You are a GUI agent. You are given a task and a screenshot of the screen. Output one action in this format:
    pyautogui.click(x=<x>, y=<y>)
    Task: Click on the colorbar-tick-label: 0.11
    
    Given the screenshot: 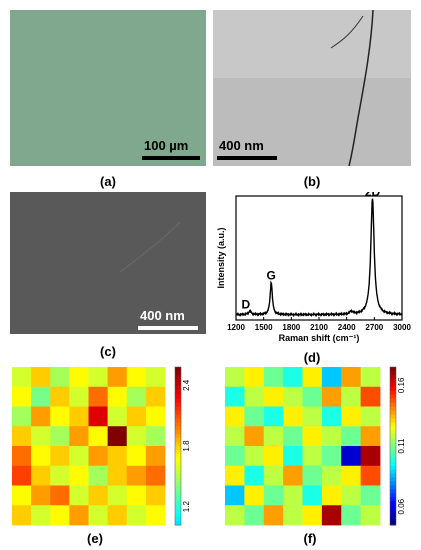 What is the action you would take?
    pyautogui.click(x=401, y=446)
    